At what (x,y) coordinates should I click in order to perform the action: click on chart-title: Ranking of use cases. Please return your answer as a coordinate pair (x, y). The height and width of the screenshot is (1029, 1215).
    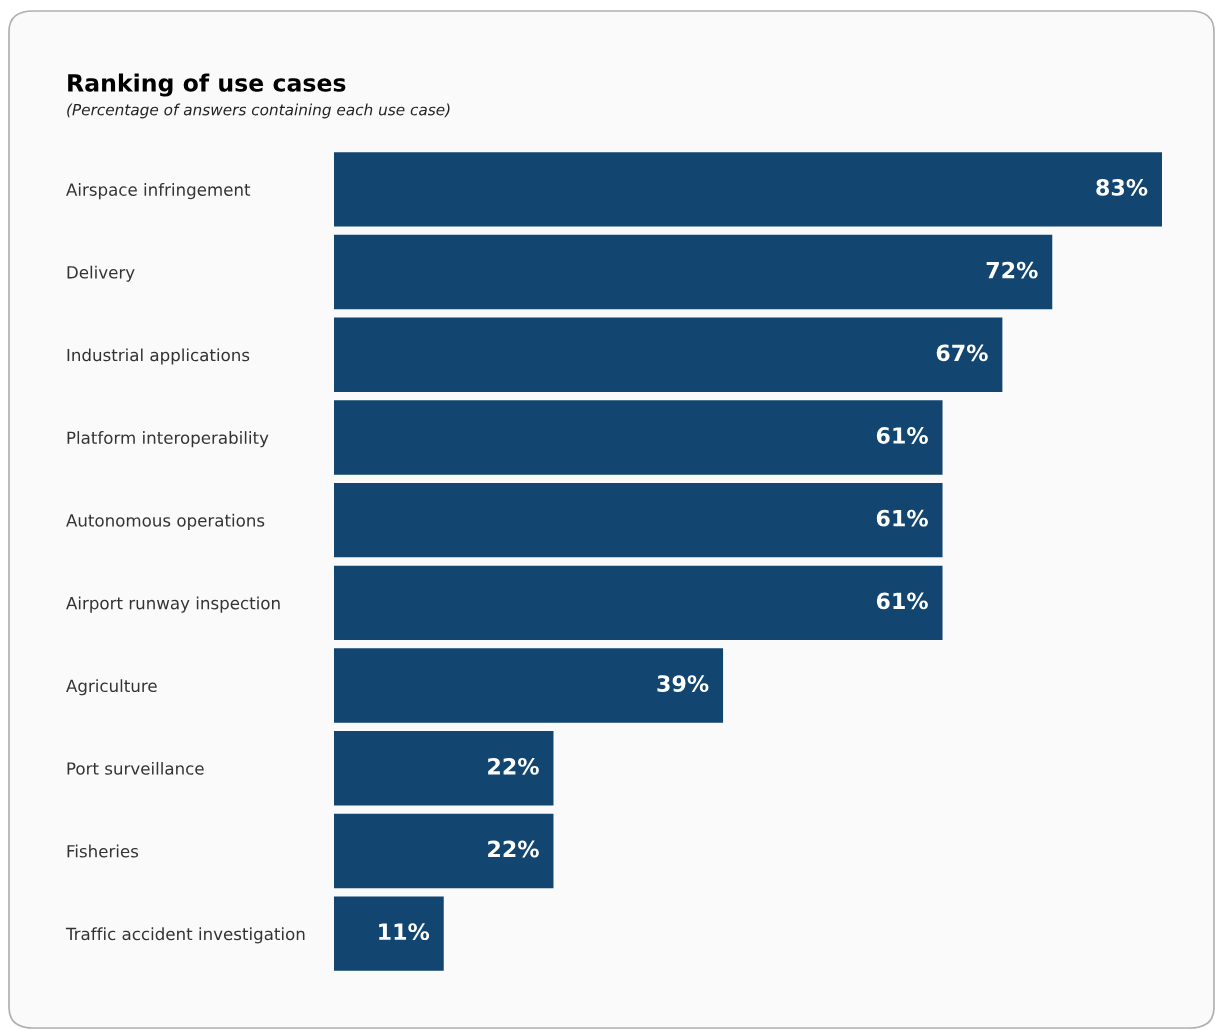
    Looking at the image, I should click on (207, 85).